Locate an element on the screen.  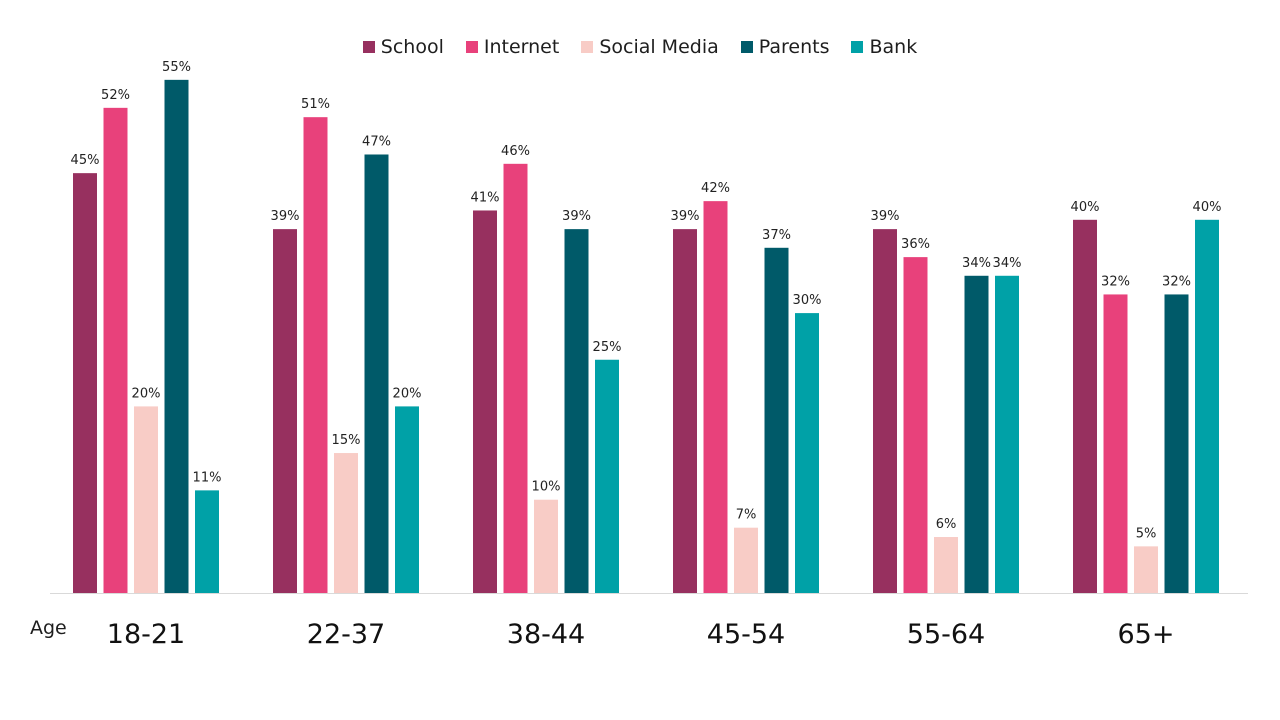
legend-label: Bank is located at coordinates (893, 47).